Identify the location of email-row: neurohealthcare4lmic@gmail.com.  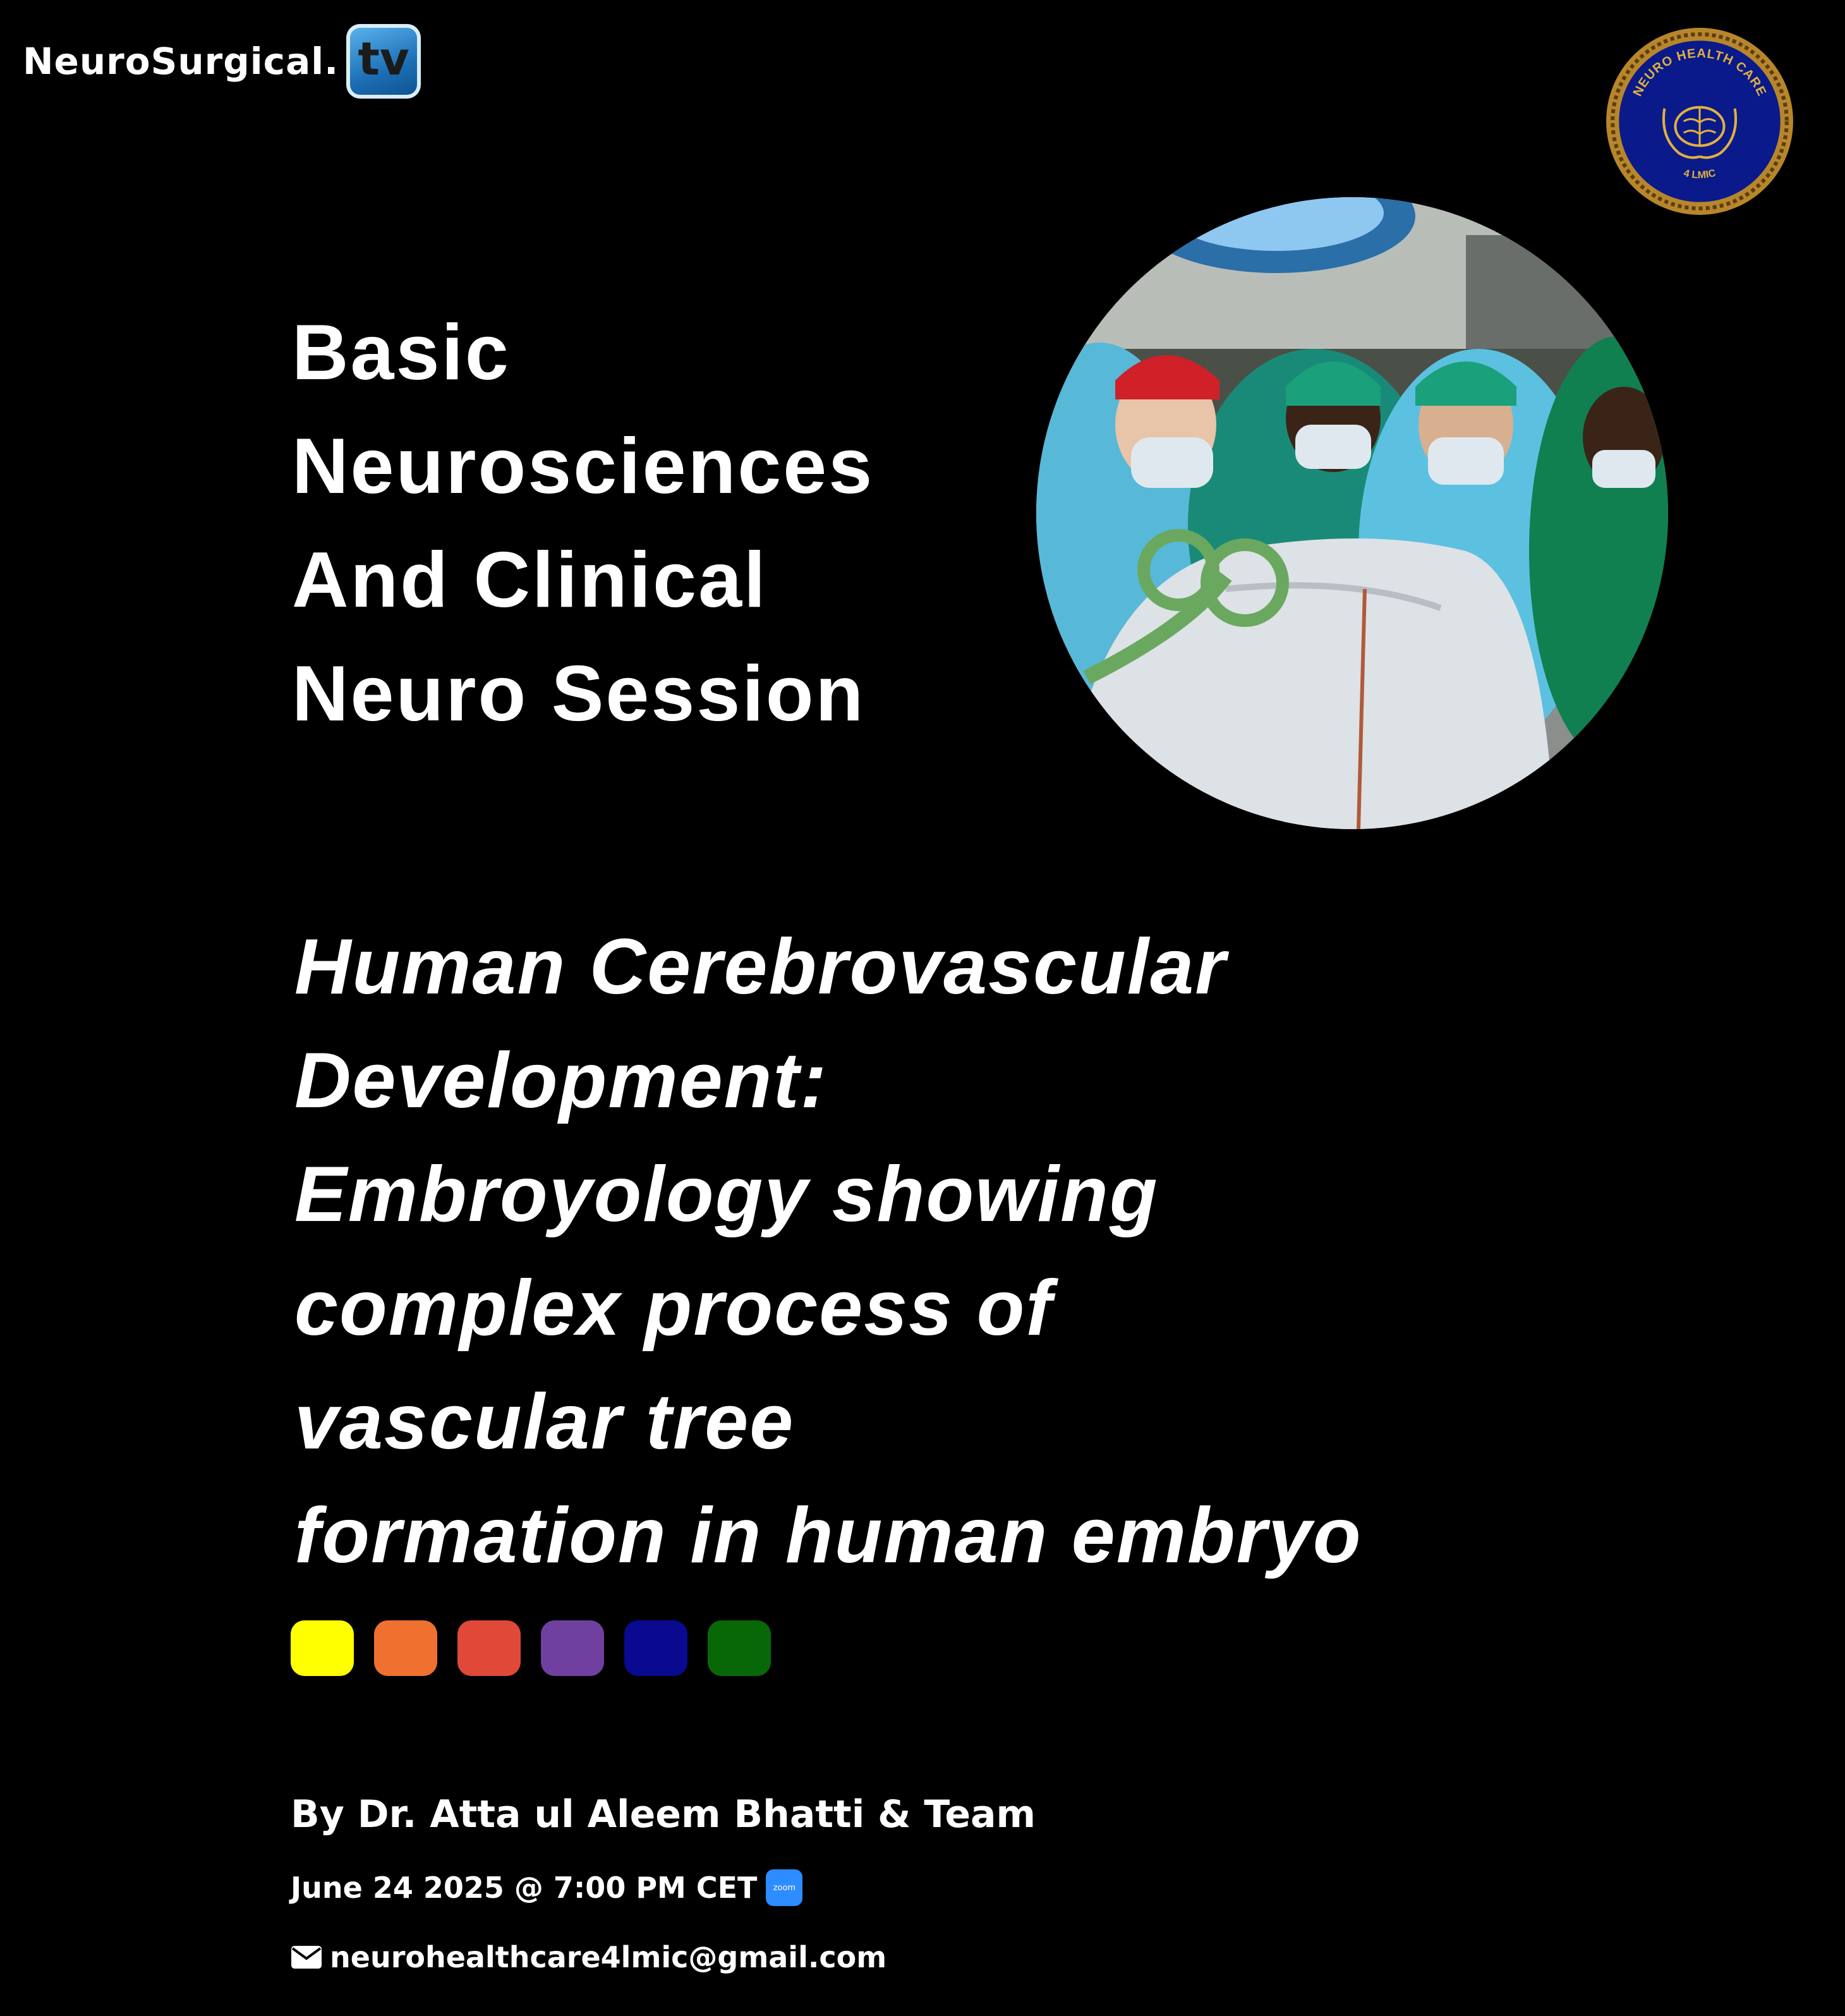
(588, 1957).